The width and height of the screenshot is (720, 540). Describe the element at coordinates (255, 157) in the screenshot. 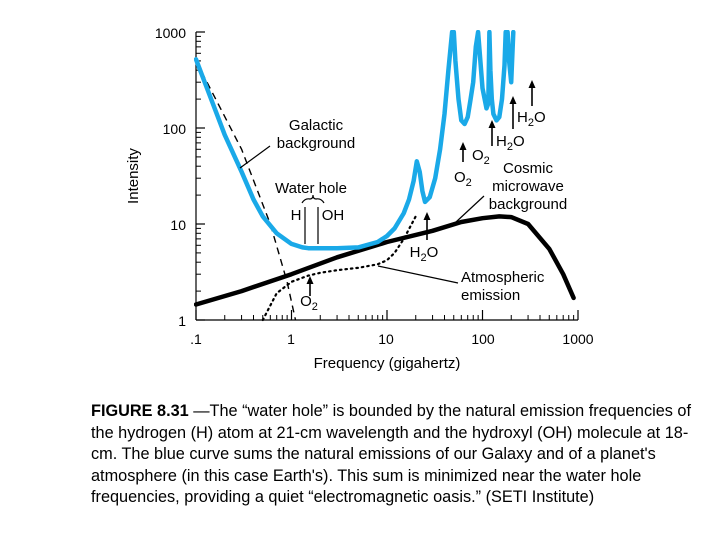

I see `leader-galactic` at that location.